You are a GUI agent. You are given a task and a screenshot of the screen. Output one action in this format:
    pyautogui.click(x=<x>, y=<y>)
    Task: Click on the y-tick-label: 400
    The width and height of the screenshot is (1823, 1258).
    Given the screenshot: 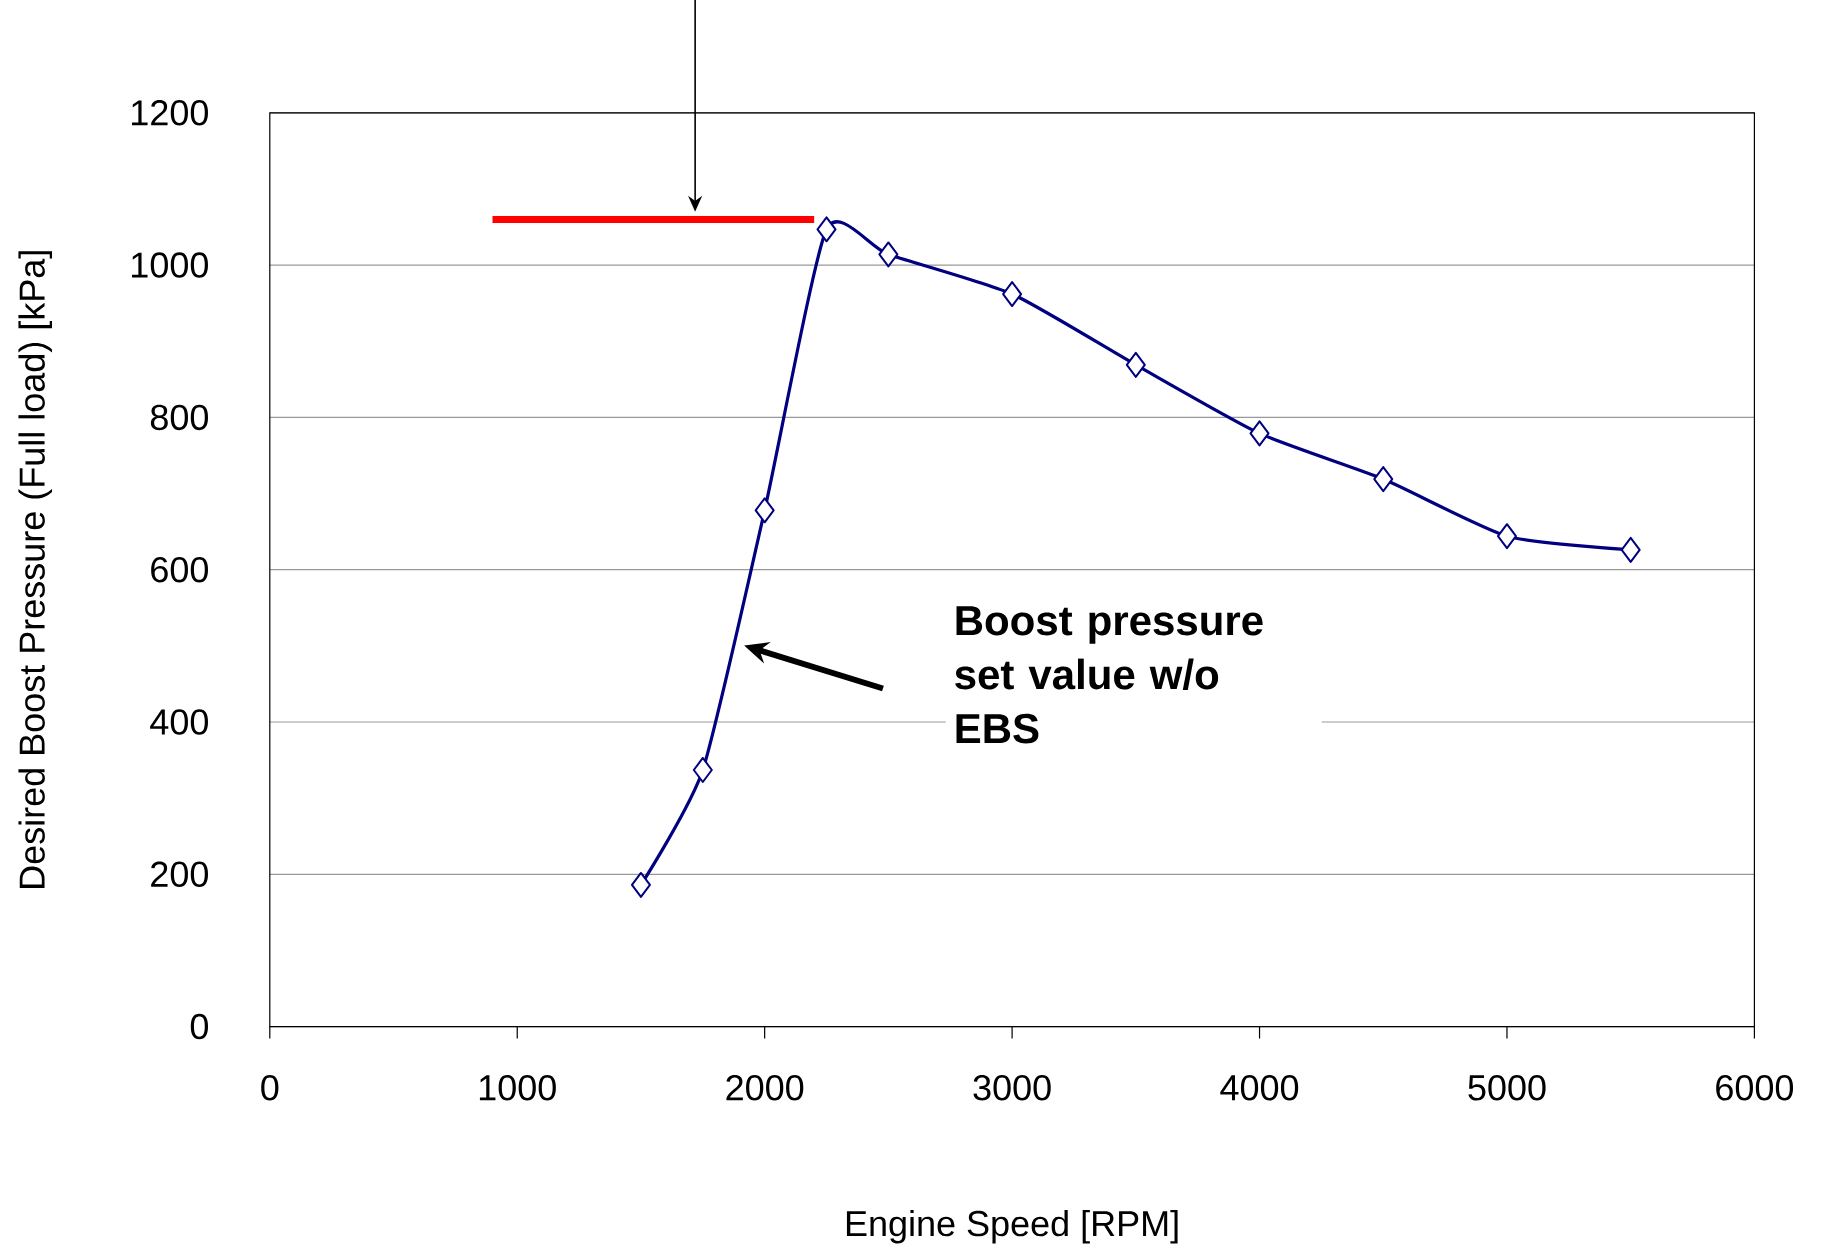 What is the action you would take?
    pyautogui.click(x=179, y=722)
    